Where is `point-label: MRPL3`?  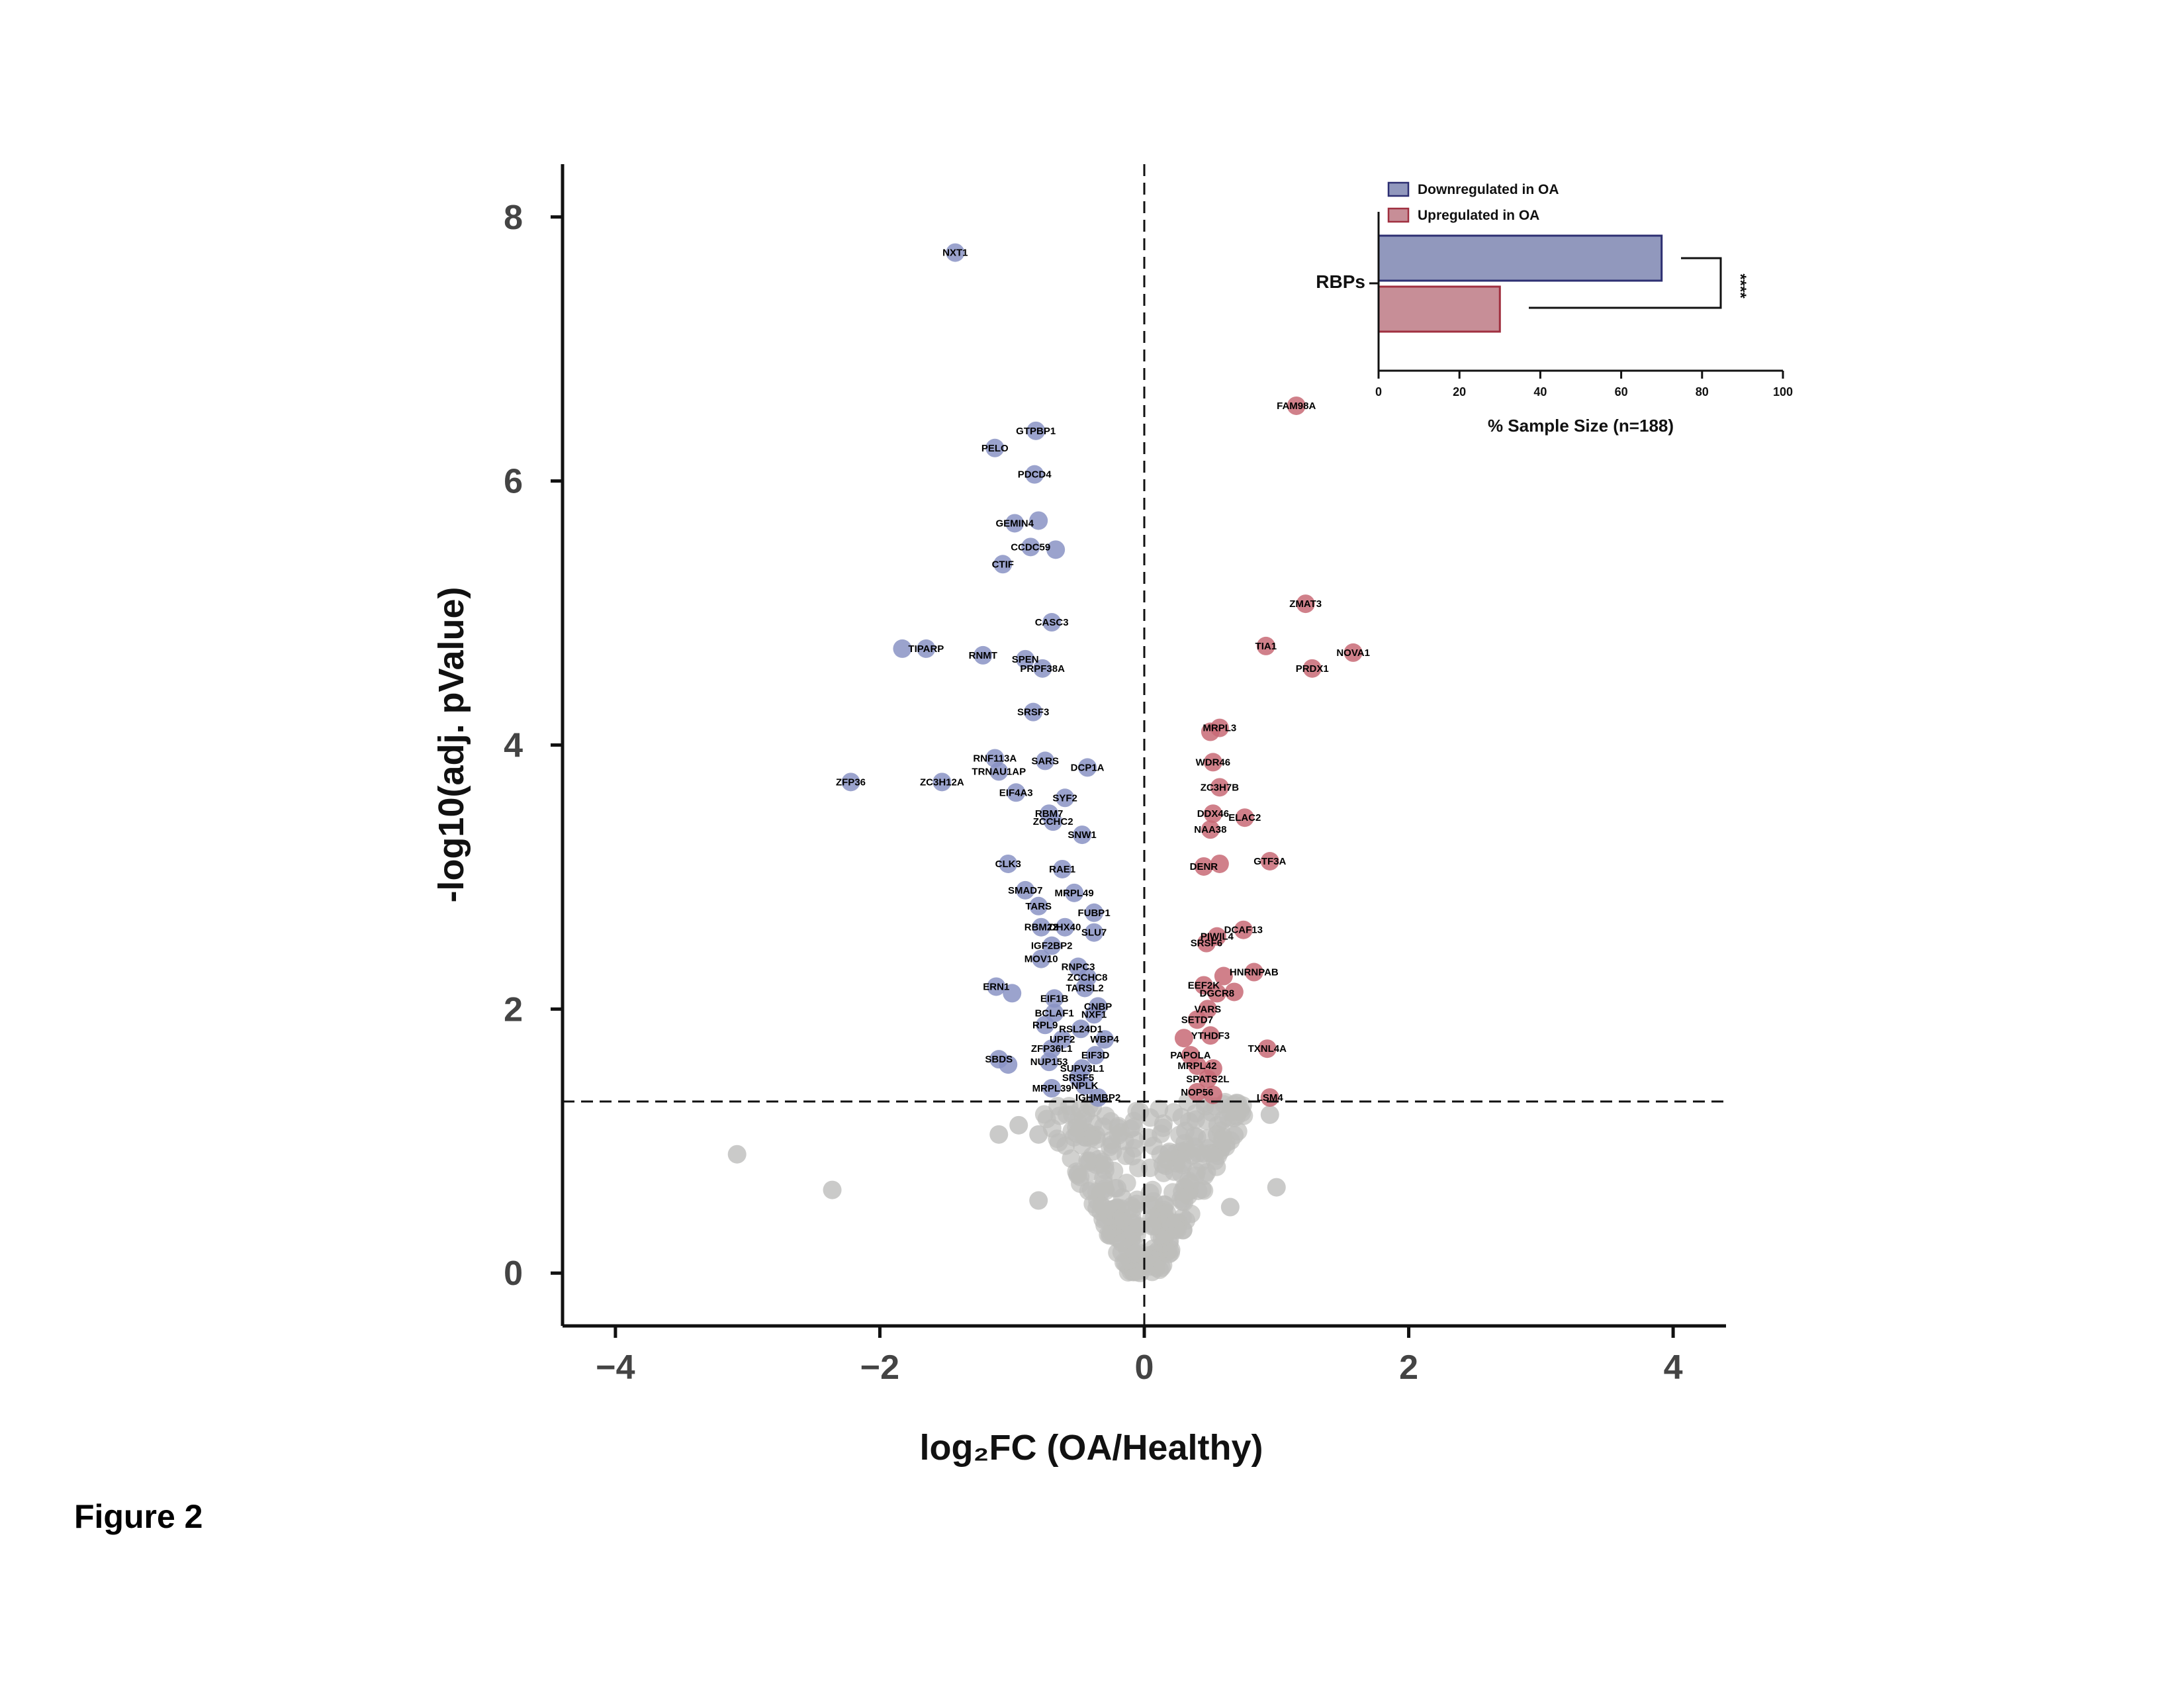
point-label: MRPL3 is located at coordinates (1219, 728).